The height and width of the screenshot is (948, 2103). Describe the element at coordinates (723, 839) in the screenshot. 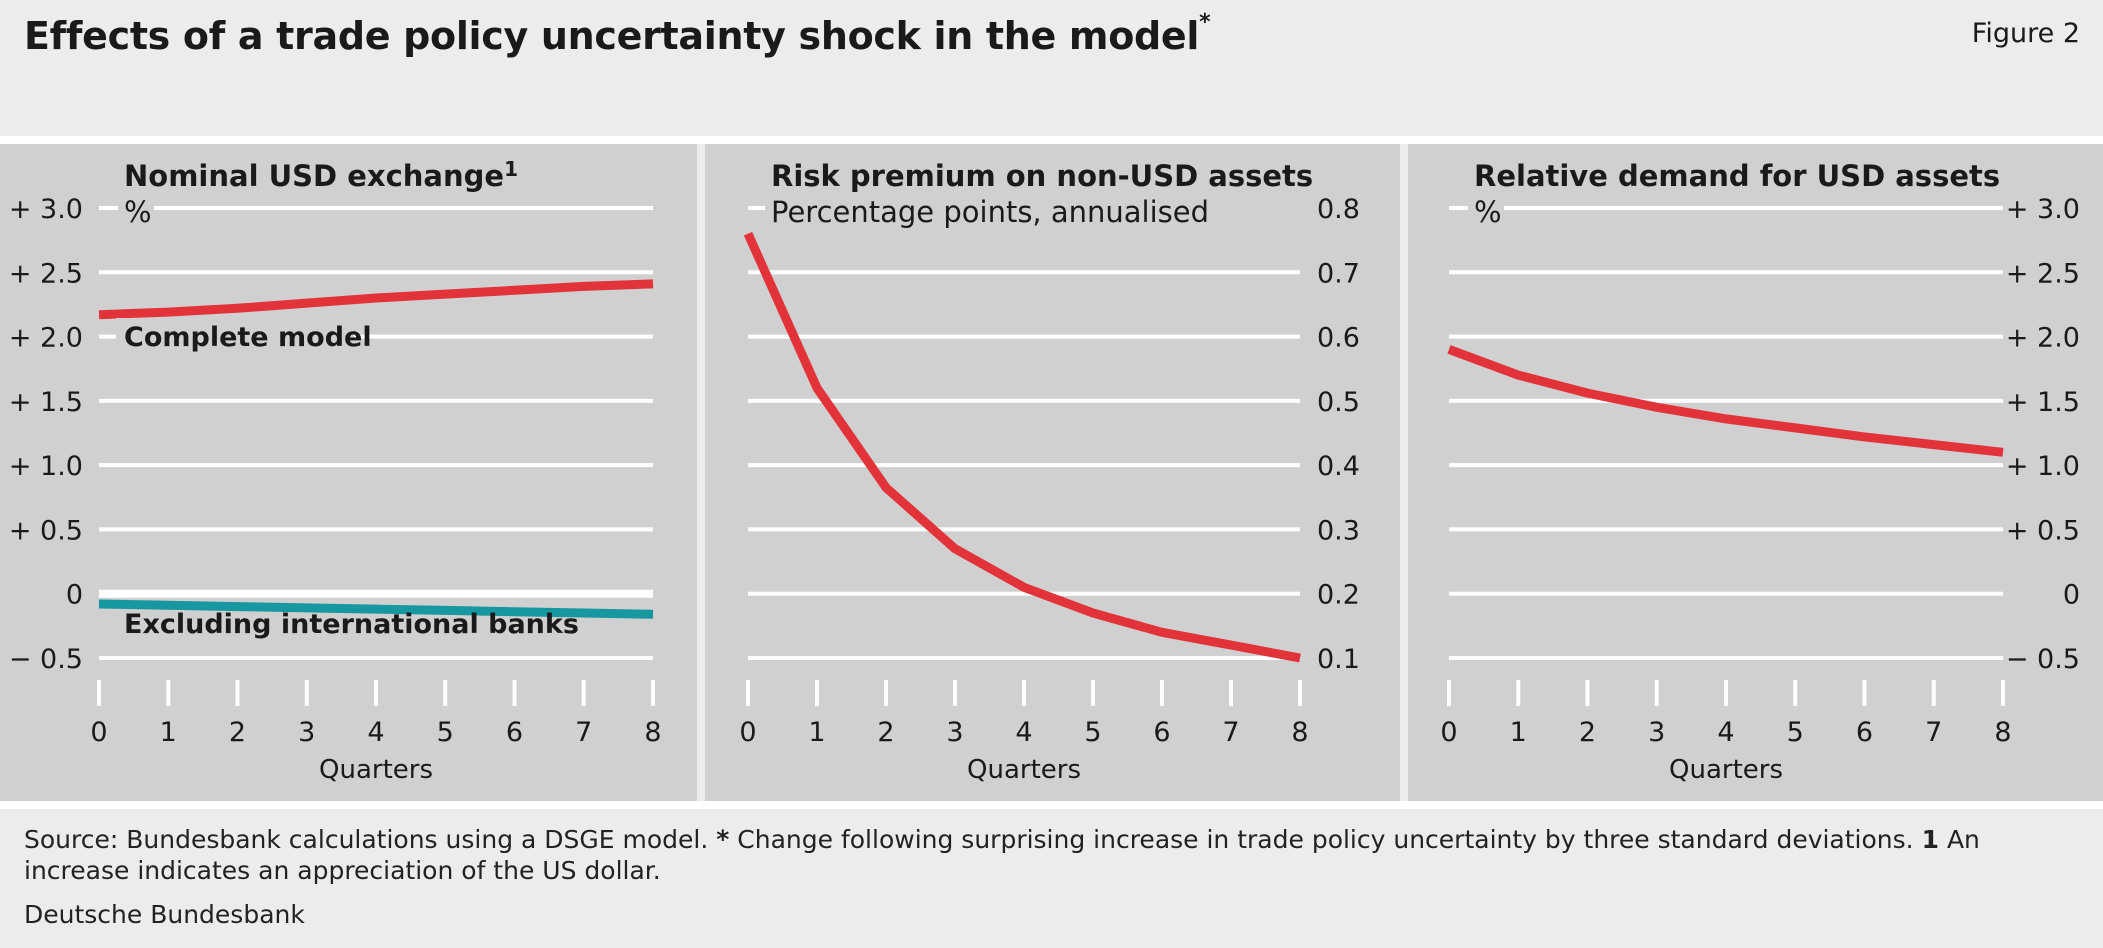

I see `note-marker-star: *` at that location.